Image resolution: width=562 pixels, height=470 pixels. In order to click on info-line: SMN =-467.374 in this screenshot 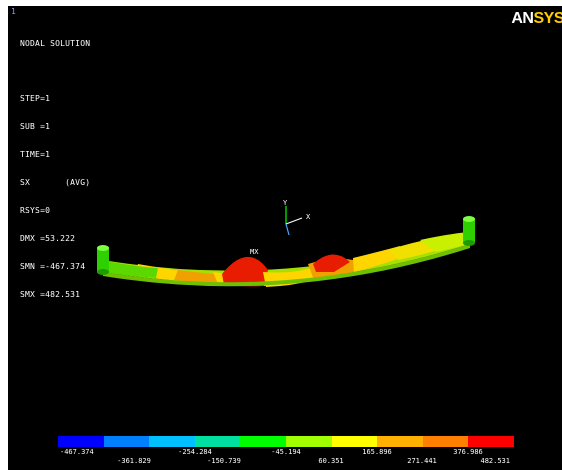, I will do `click(53, 266)`.